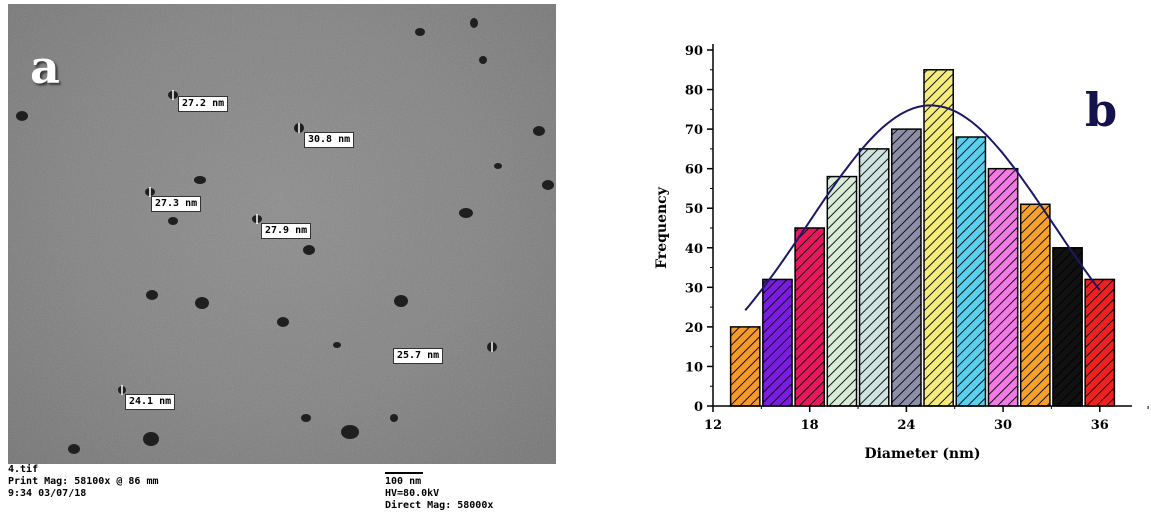 This screenshot has width=1151, height=525. What do you see at coordinates (150, 402) in the screenshot?
I see `size-label-24-1: 24.1 nm` at bounding box center [150, 402].